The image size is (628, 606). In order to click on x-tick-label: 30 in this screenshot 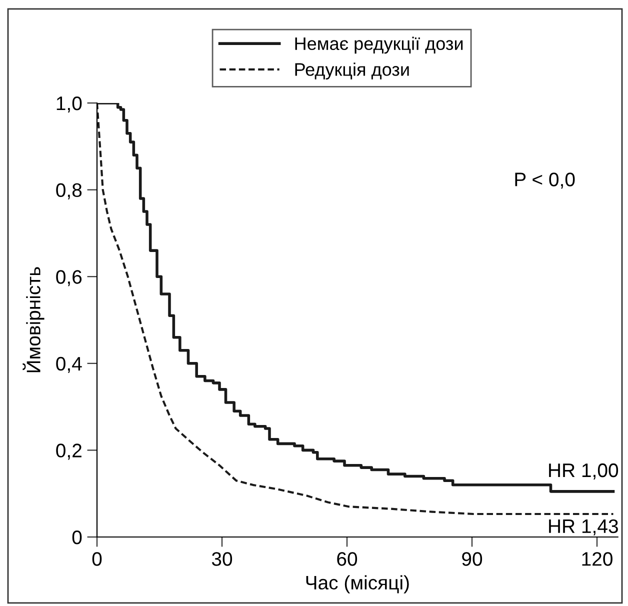, I will do `click(222, 559)`.